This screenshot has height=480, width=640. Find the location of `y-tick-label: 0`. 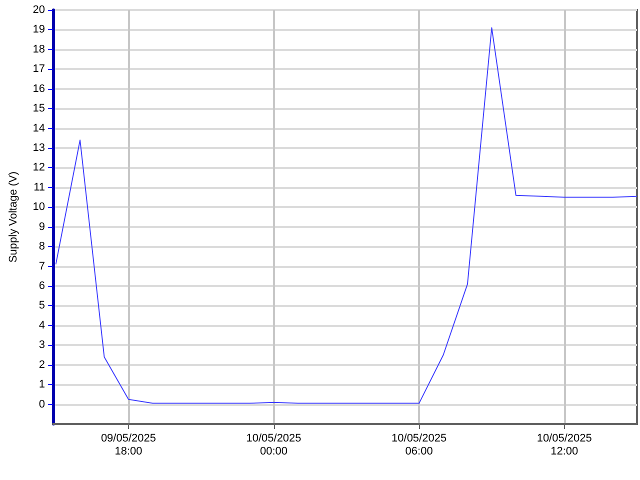

y-tick-label: 0 is located at coordinates (41, 404).